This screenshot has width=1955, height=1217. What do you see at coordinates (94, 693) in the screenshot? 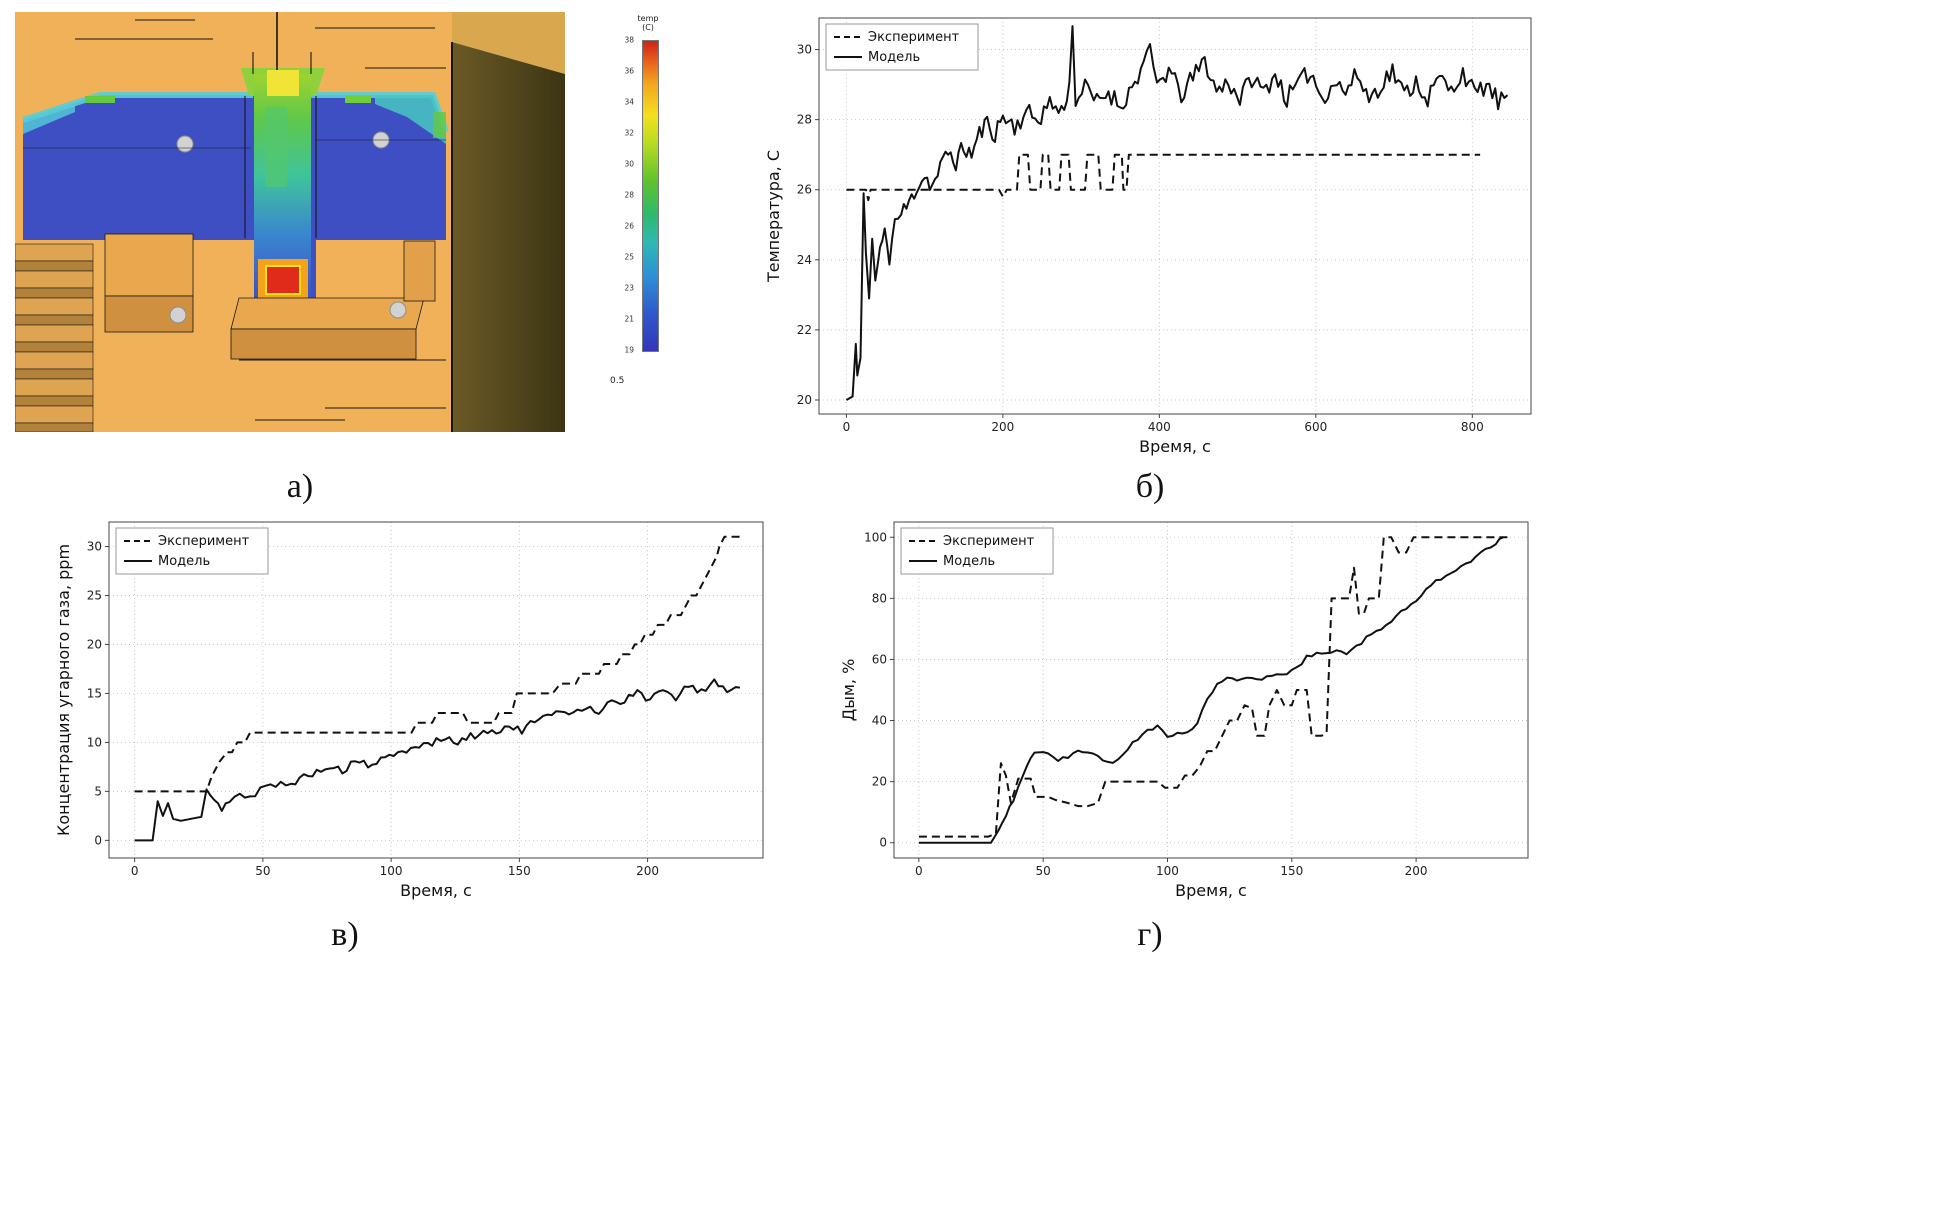
I see `svg-text: 15` at bounding box center [94, 693].